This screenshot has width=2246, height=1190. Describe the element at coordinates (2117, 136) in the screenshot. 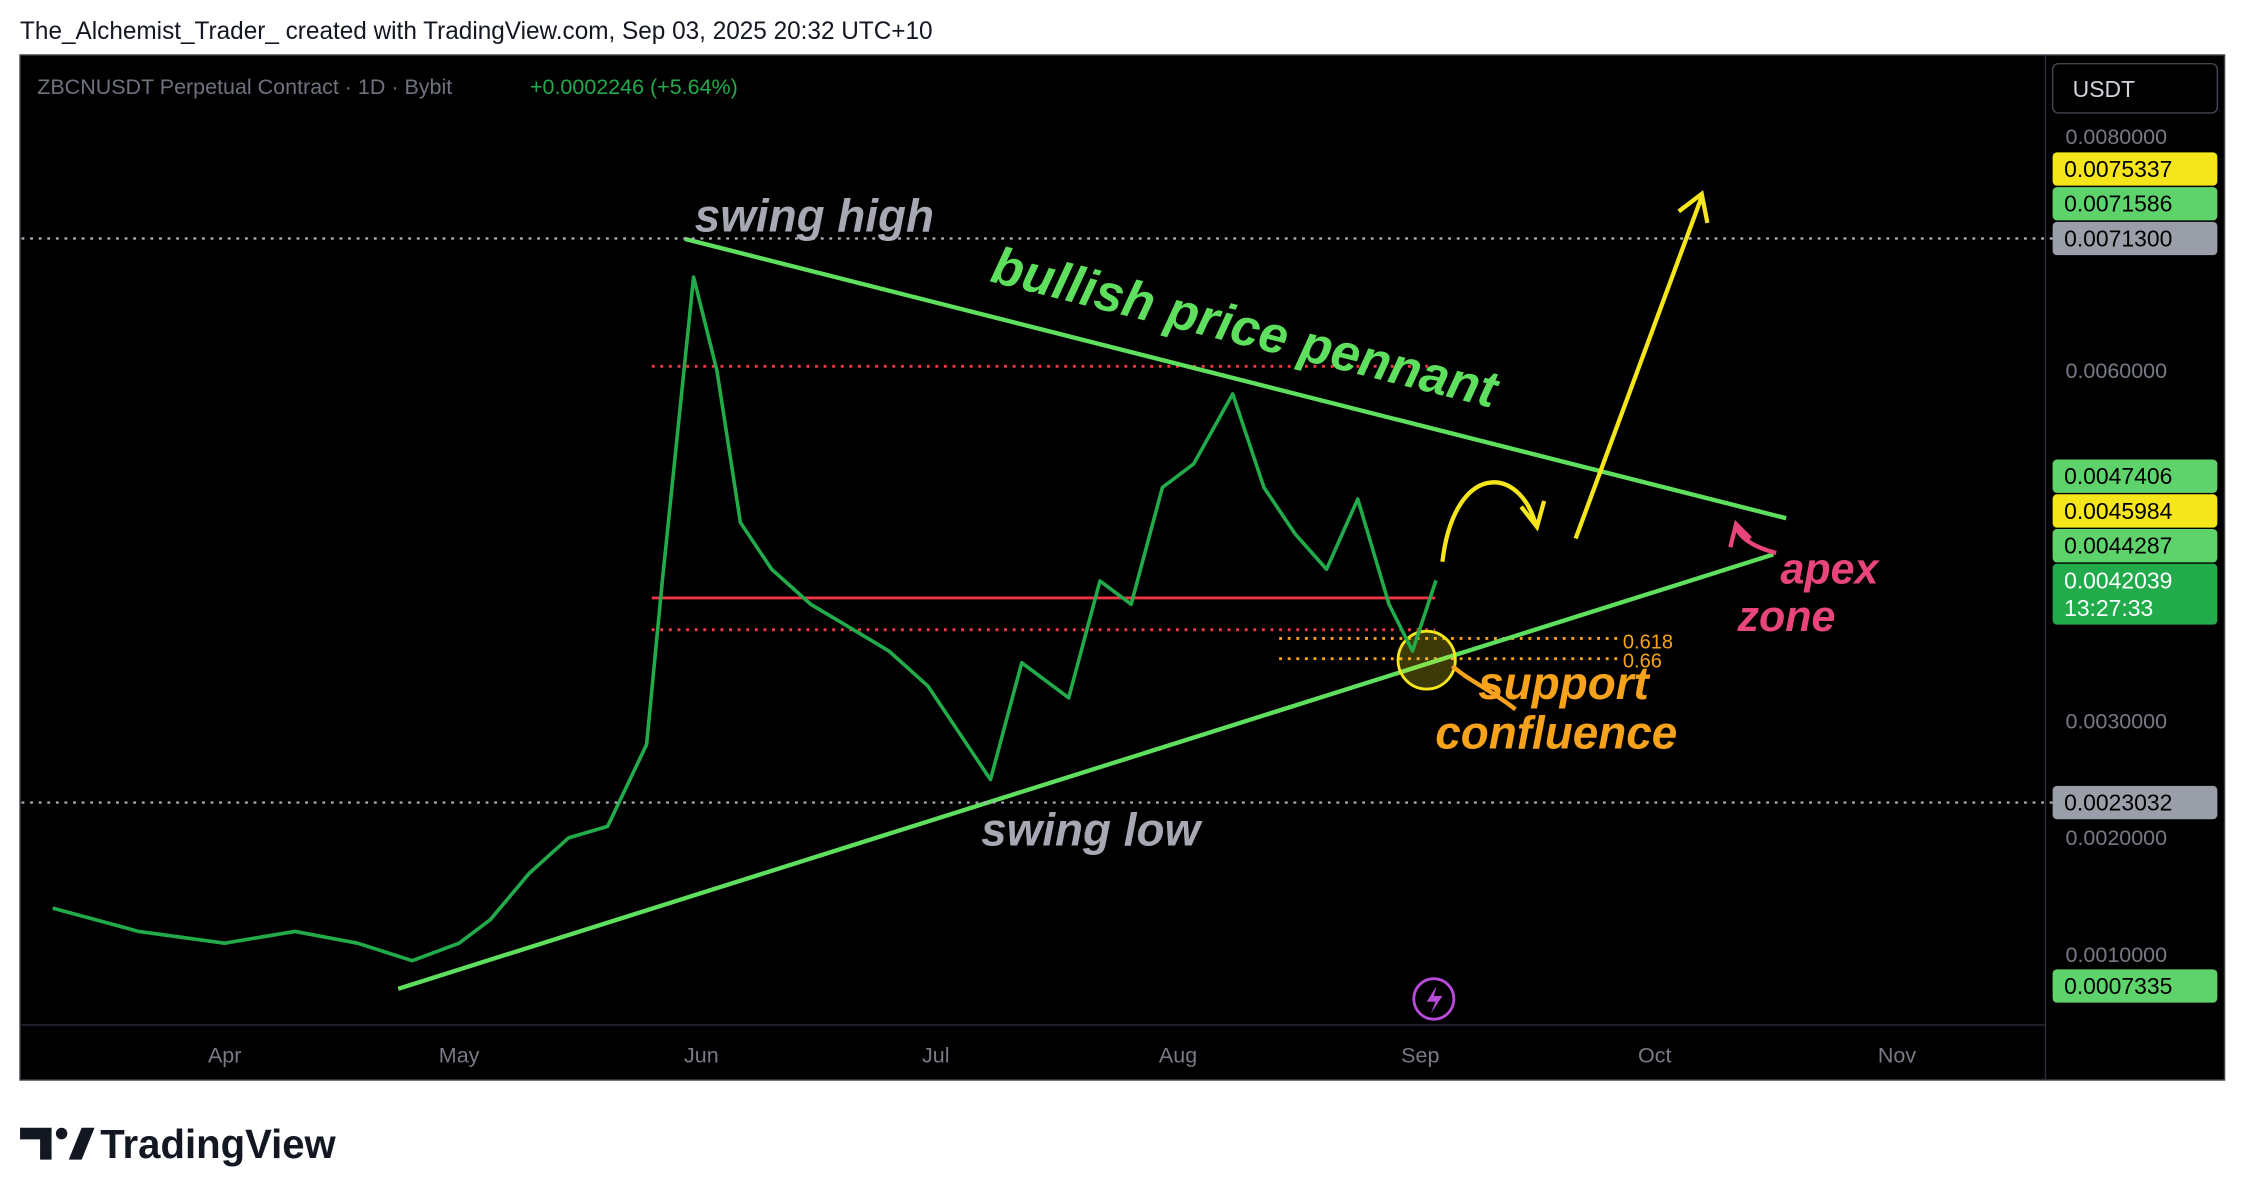

I see `y-tick-label: 0.0080000` at that location.